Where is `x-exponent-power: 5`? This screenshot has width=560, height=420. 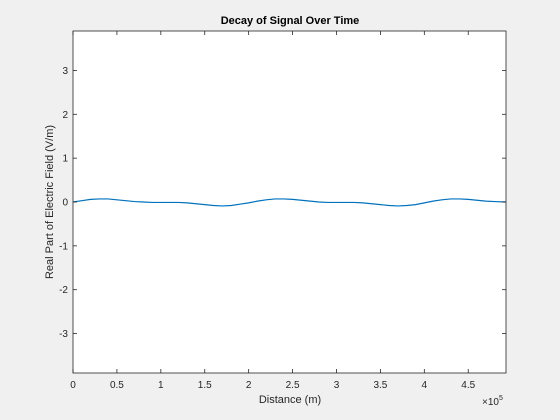 x-exponent-power: 5 is located at coordinates (501, 398).